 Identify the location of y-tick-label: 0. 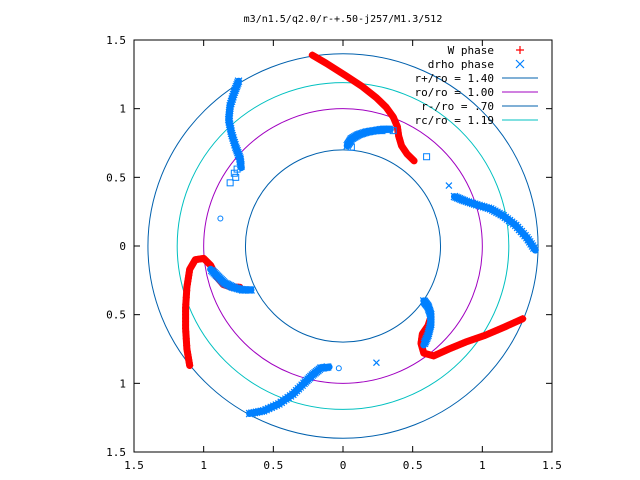
(122, 246).